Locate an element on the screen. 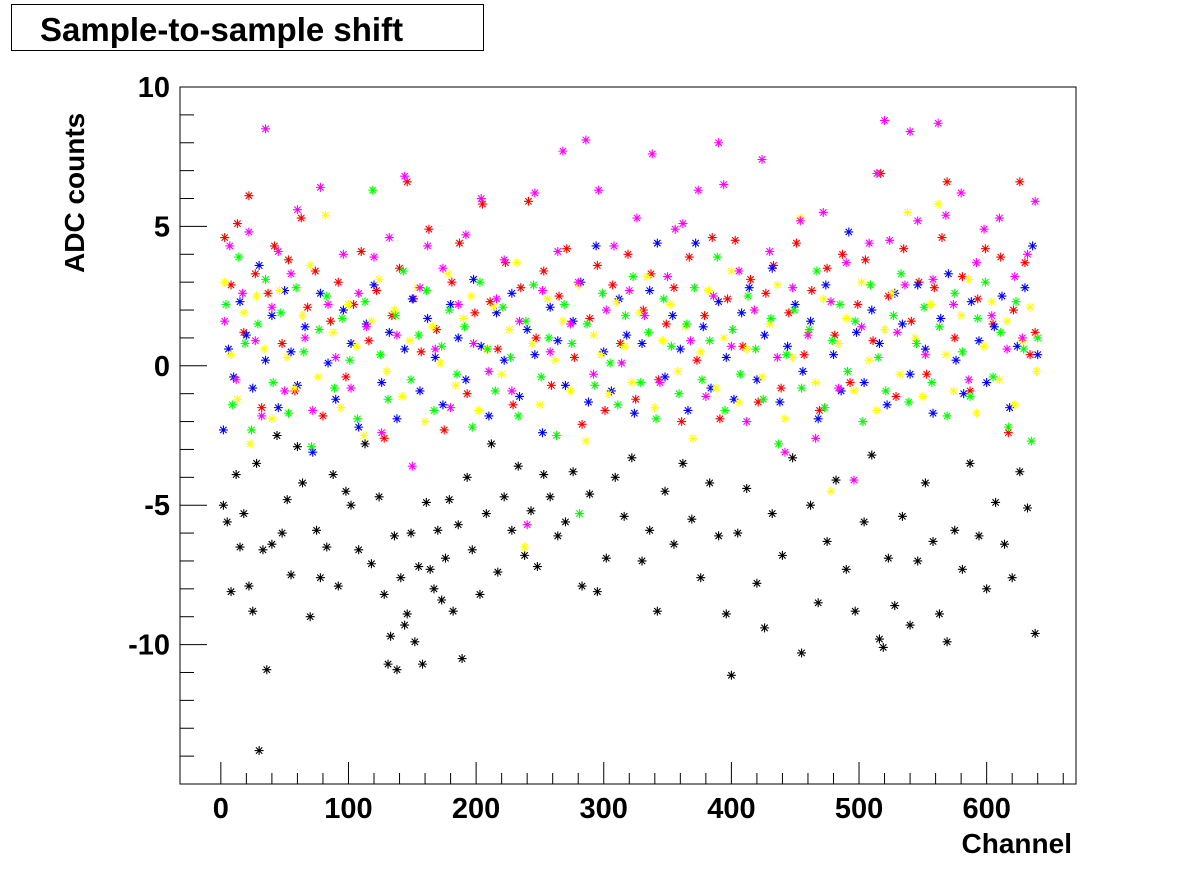  x-tick-label: 500 is located at coordinates (859, 809).